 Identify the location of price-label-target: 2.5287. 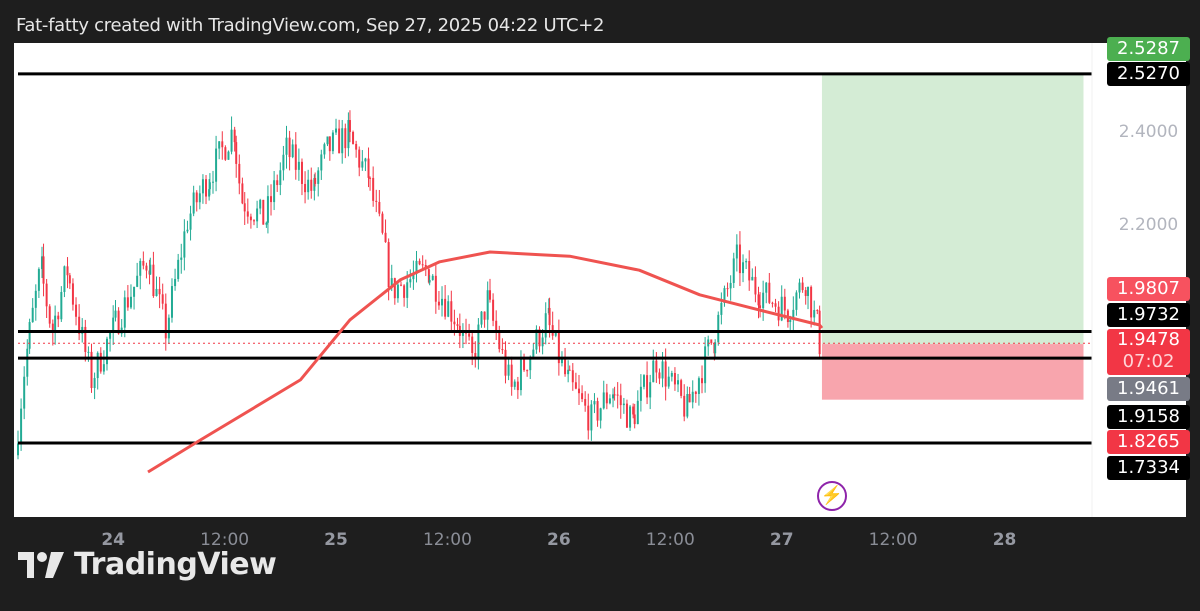
(1148, 49).